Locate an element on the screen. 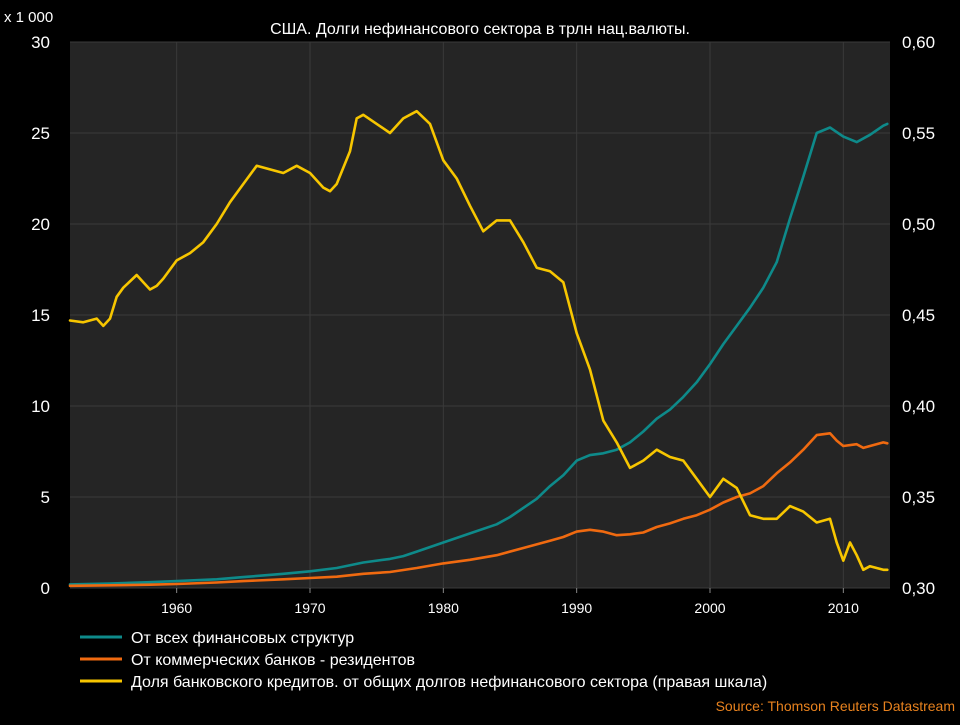 This screenshot has height=725, width=960. y-tick-label-right: 0,45 is located at coordinates (918, 315).